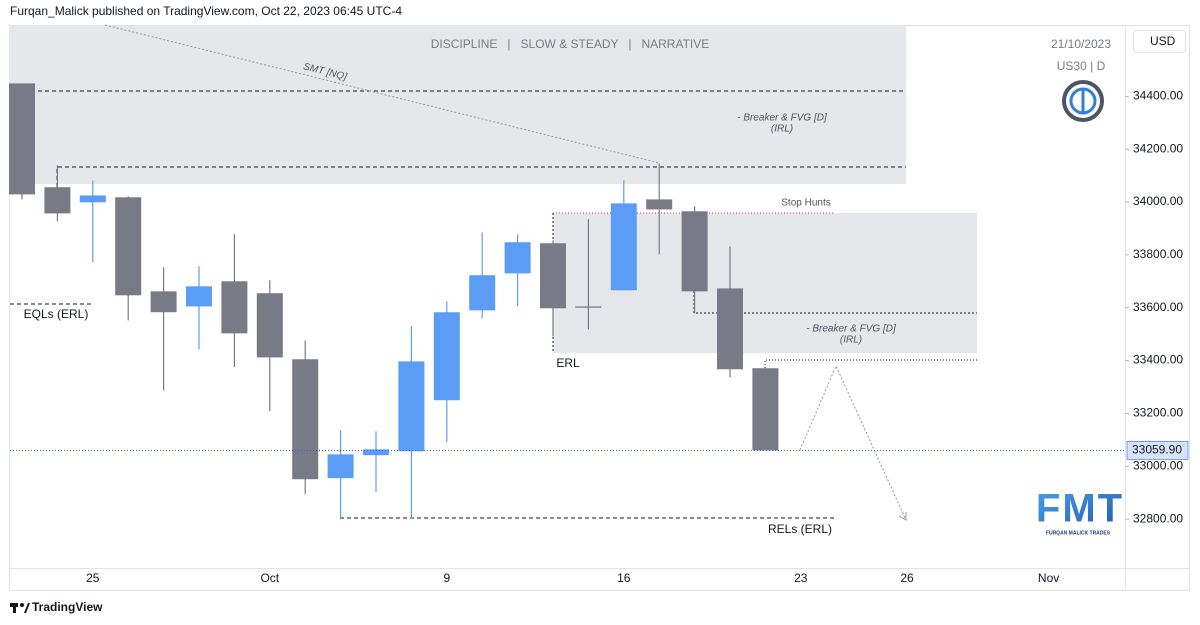 Image resolution: width=1200 pixels, height=625 pixels. What do you see at coordinates (570, 44) in the screenshot?
I see `banner: DISCIPLINE | SLOW & STEADY | NARRATIVE` at bounding box center [570, 44].